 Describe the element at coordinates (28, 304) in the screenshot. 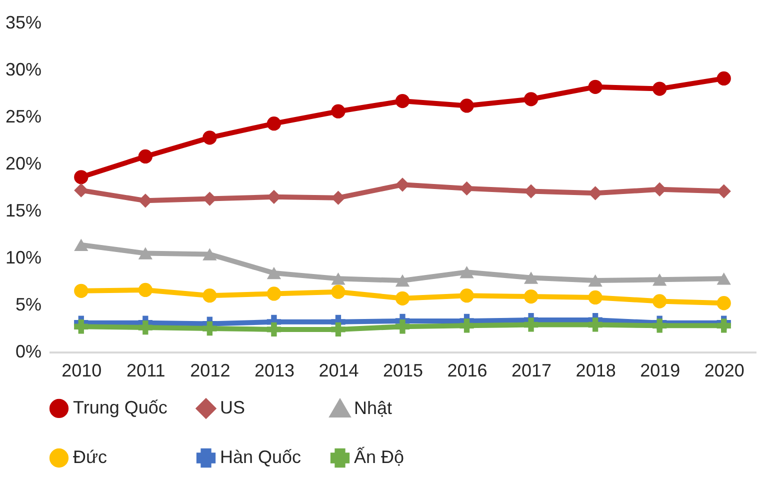

I see `y-tick-label: 5%` at that location.